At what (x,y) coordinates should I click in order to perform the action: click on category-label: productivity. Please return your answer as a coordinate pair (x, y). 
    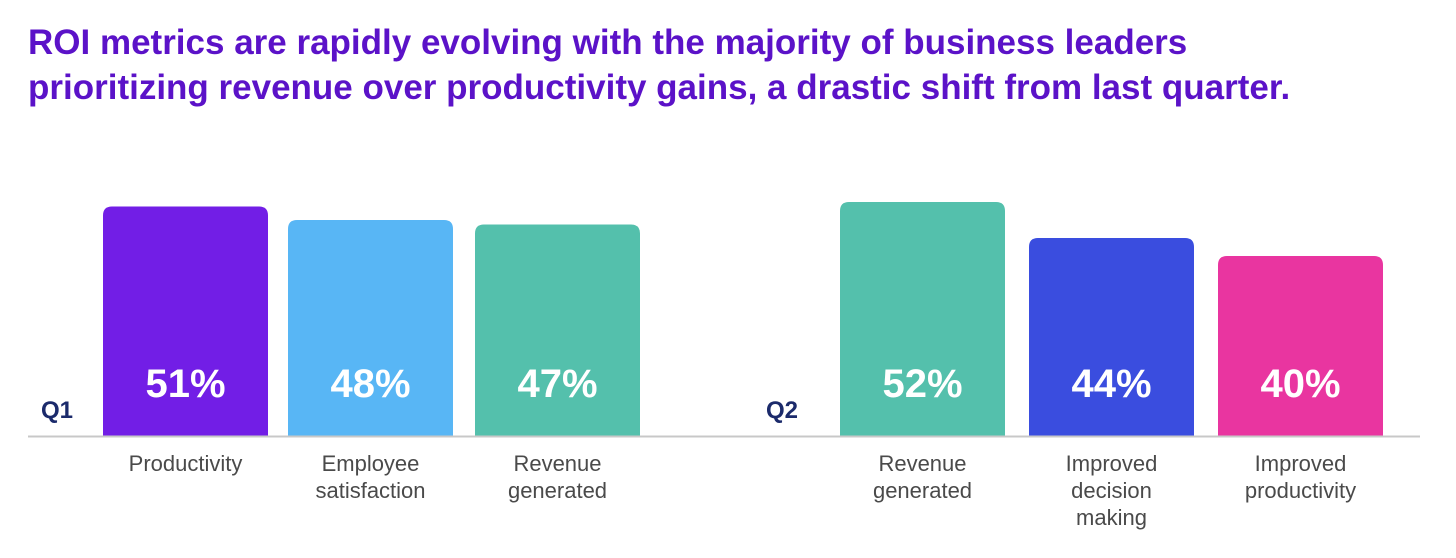
    Looking at the image, I should click on (1300, 490).